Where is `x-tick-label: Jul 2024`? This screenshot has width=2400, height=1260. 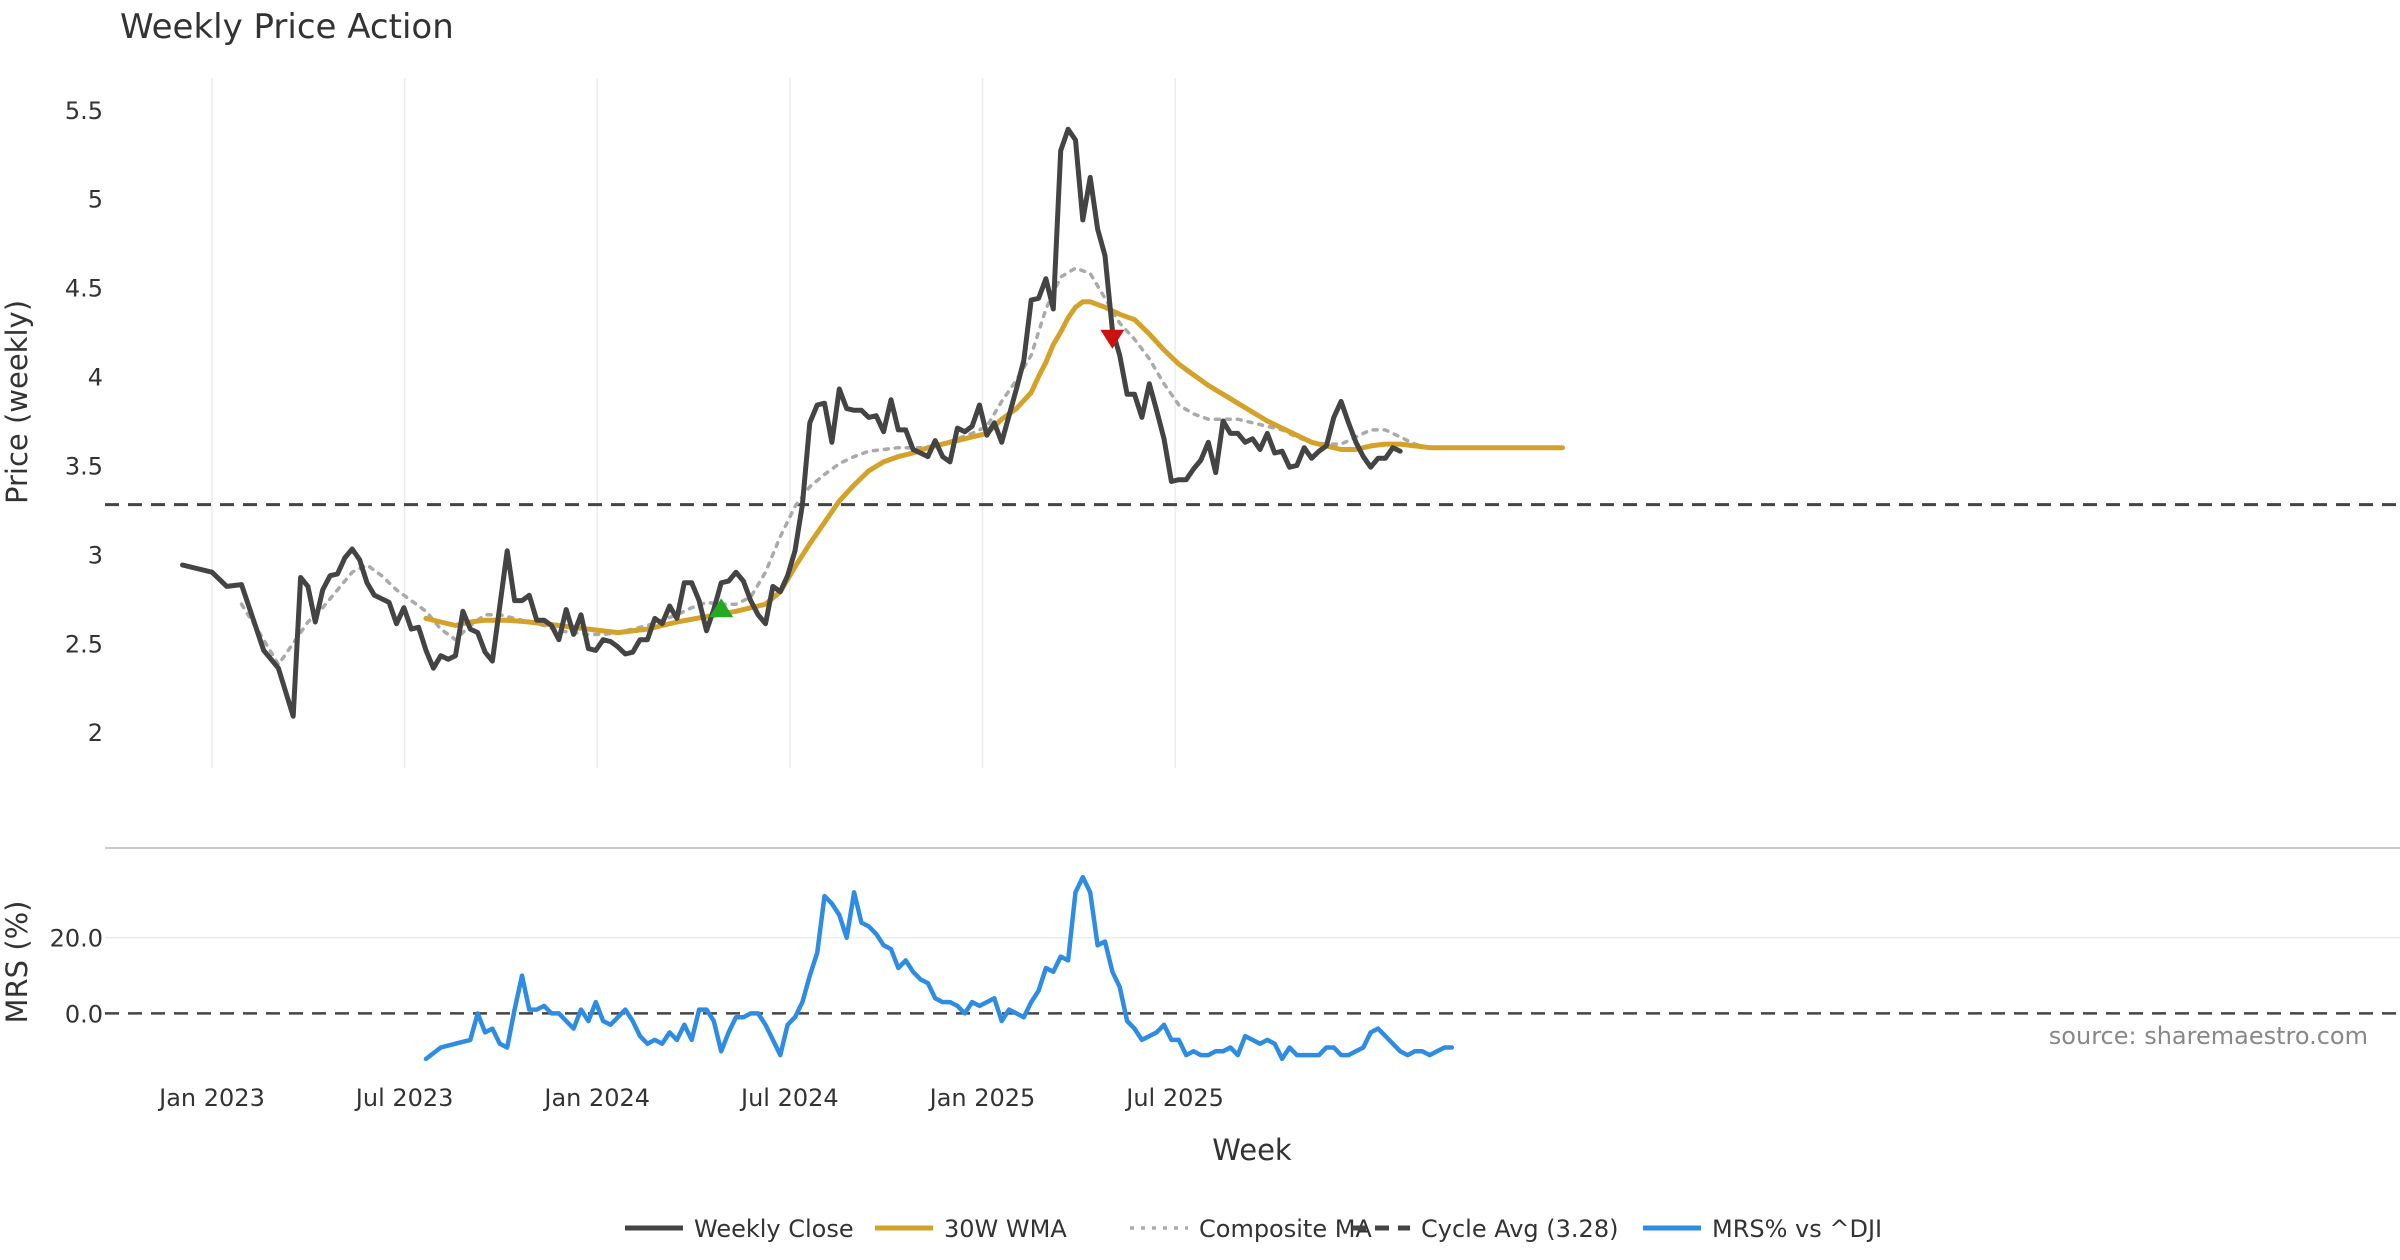 x-tick-label: Jul 2024 is located at coordinates (789, 1098).